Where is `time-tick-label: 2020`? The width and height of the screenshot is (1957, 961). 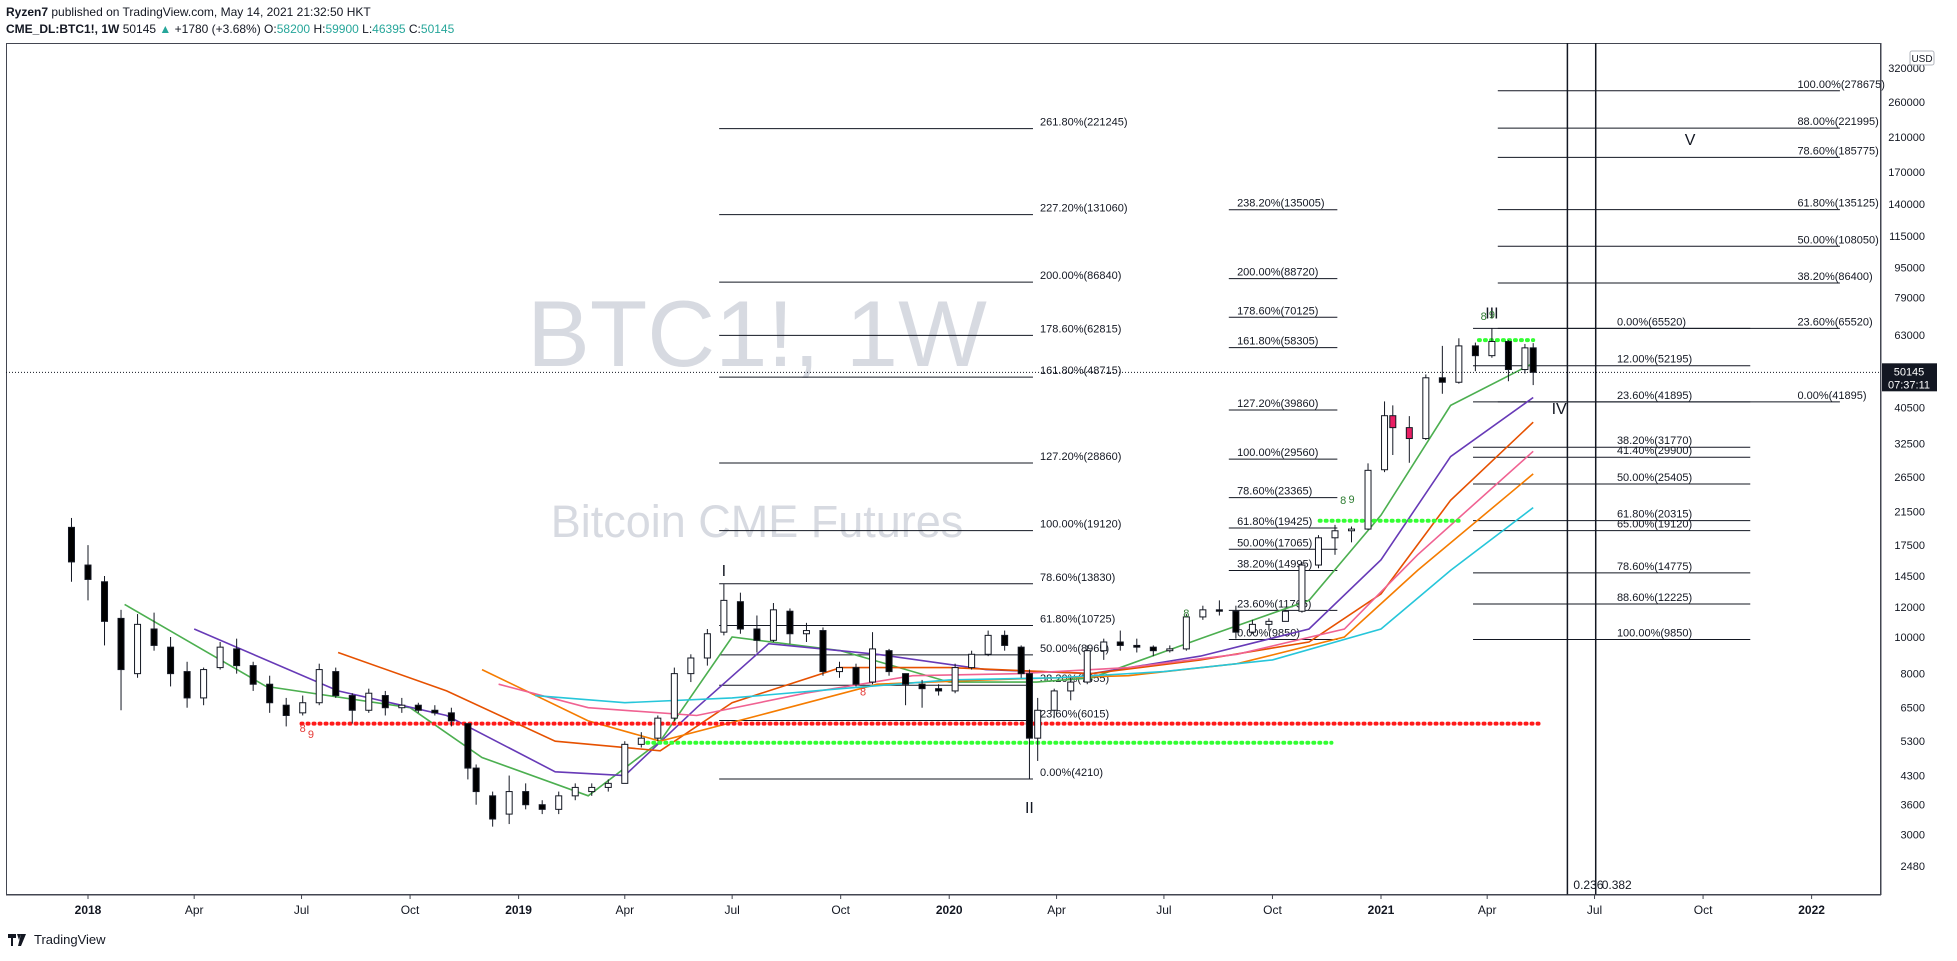 time-tick-label: 2020 is located at coordinates (949, 910).